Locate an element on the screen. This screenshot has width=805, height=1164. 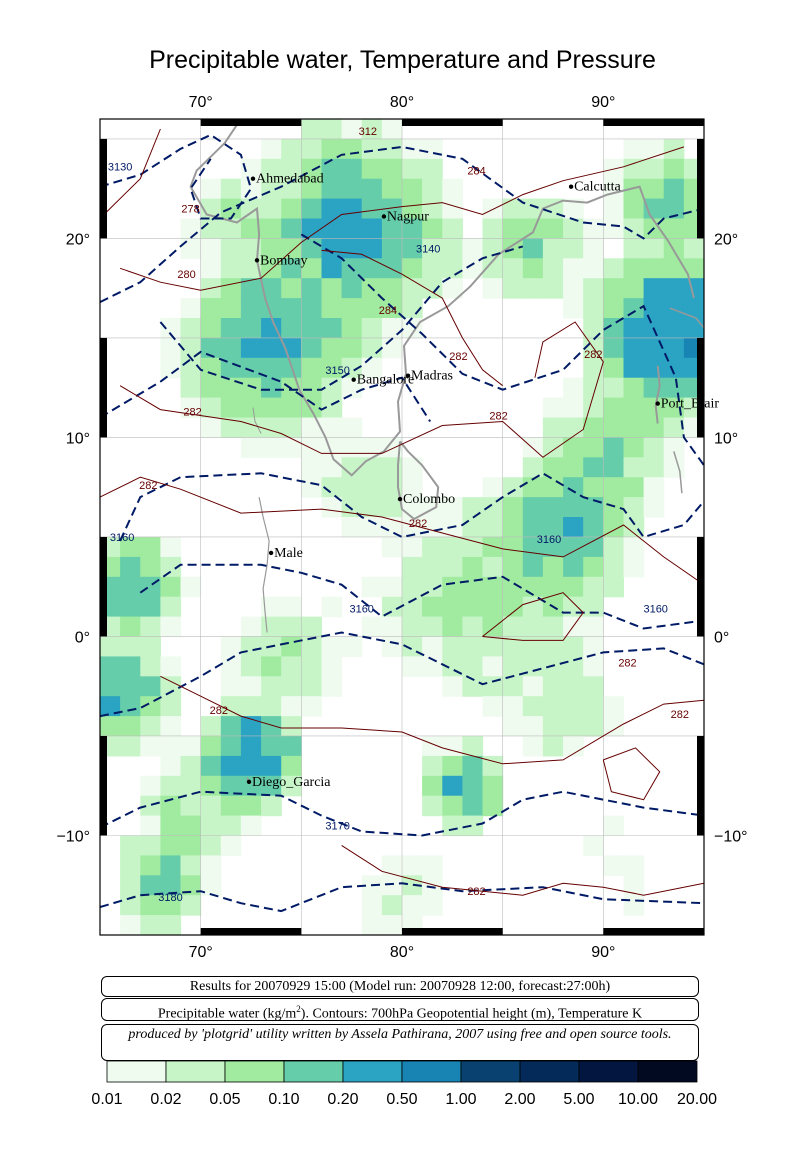
height-contour is located at coordinates (341, 318).